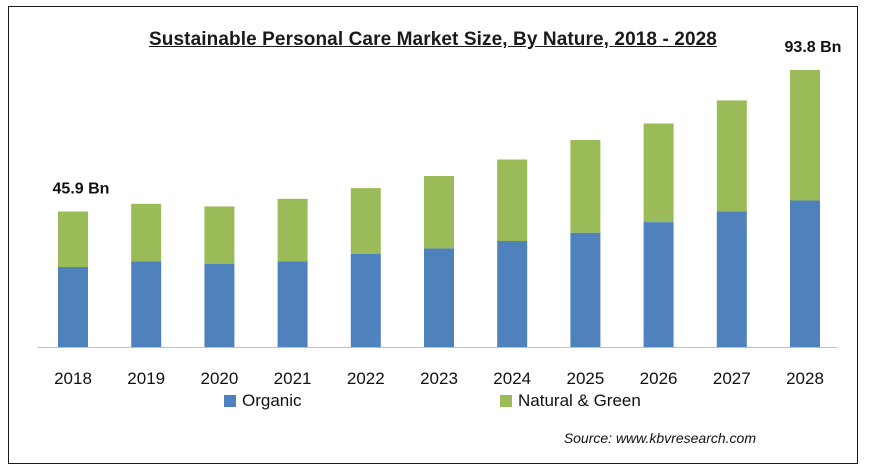 The width and height of the screenshot is (874, 476). Describe the element at coordinates (731, 156) in the screenshot. I see `bar-natural-green-2027` at that location.